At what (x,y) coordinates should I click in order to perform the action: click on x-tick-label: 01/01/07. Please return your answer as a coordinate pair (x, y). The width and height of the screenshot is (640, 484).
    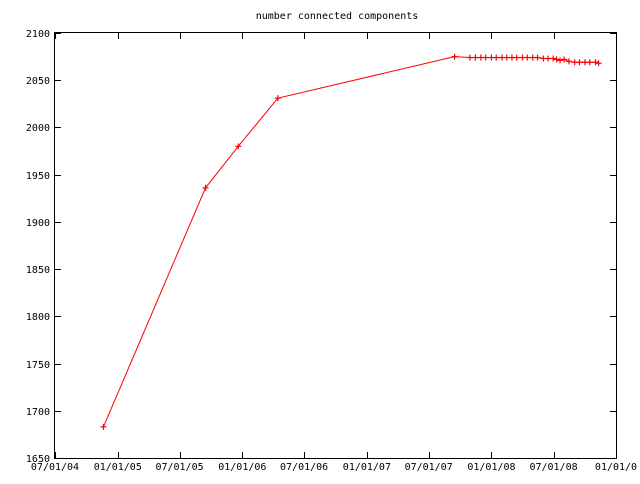
    Looking at the image, I should click on (367, 467).